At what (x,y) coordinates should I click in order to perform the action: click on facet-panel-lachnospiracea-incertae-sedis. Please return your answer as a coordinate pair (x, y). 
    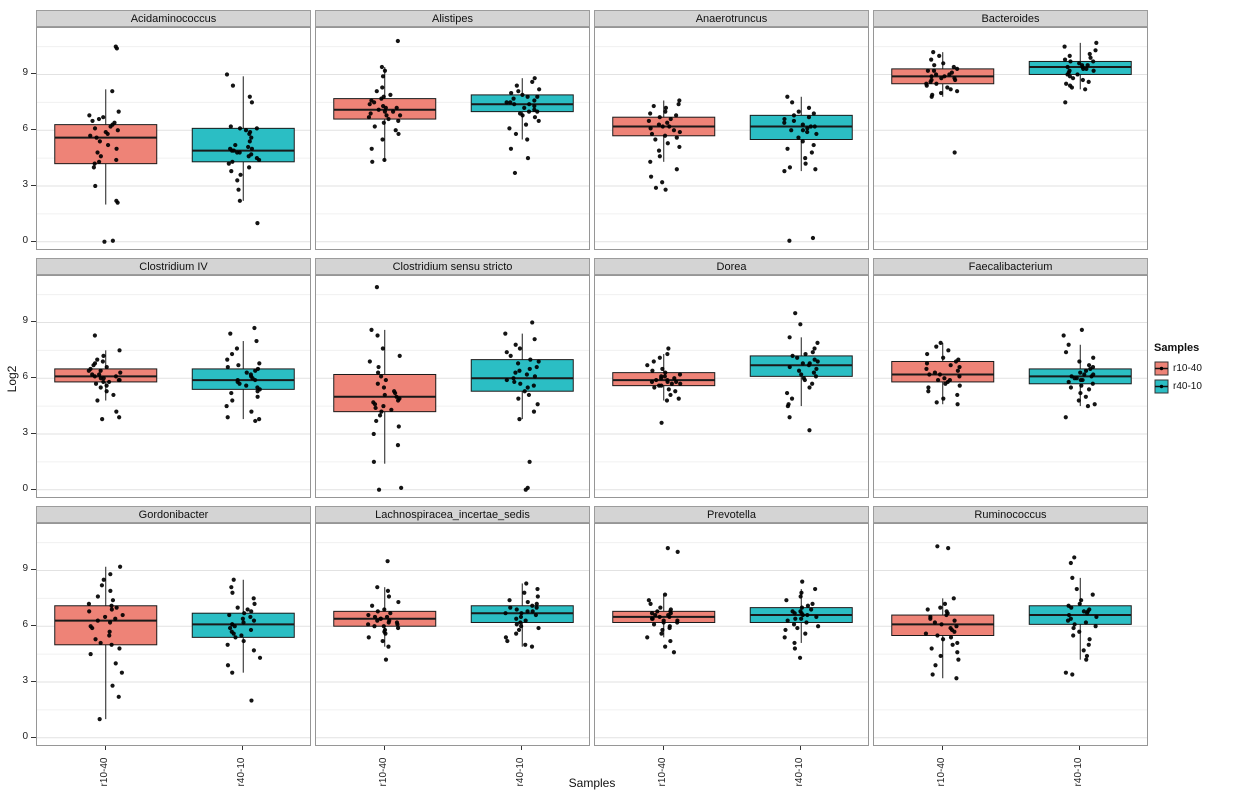
    Looking at the image, I should click on (452, 634).